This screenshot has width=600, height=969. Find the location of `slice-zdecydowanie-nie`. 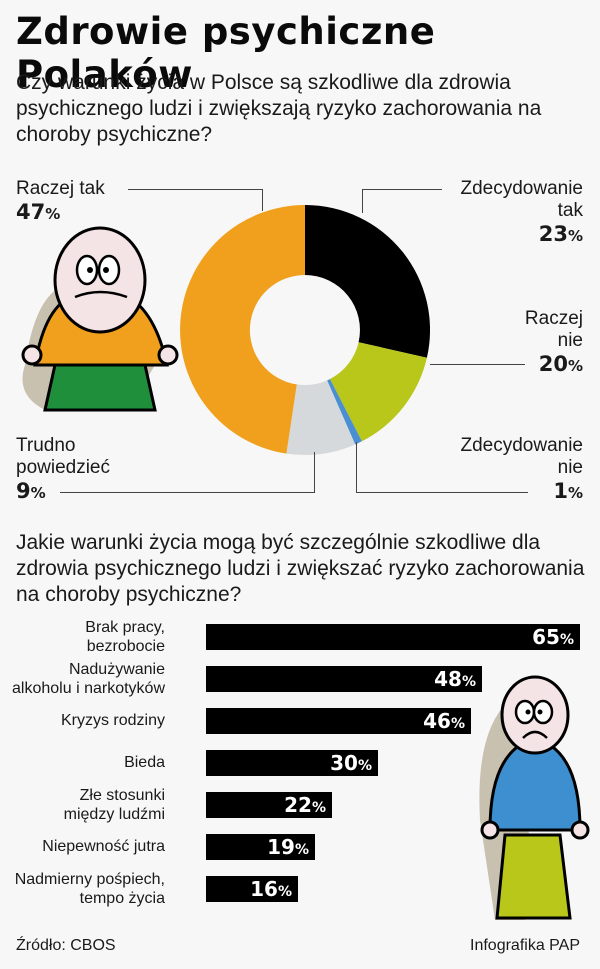

slice-zdecydowanie-nie is located at coordinates (344, 412).